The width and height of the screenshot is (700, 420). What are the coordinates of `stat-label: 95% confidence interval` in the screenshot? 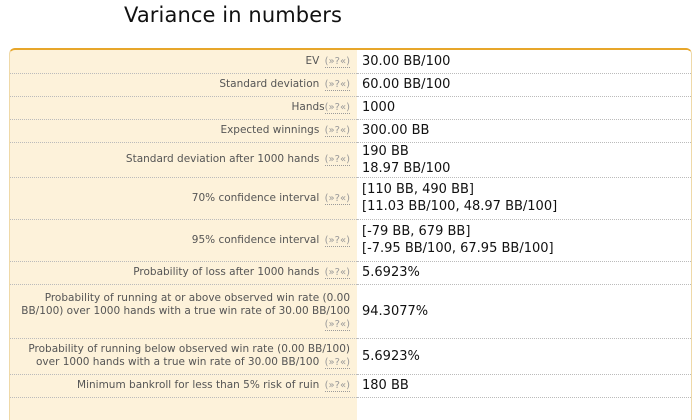 It's located at (255, 239).